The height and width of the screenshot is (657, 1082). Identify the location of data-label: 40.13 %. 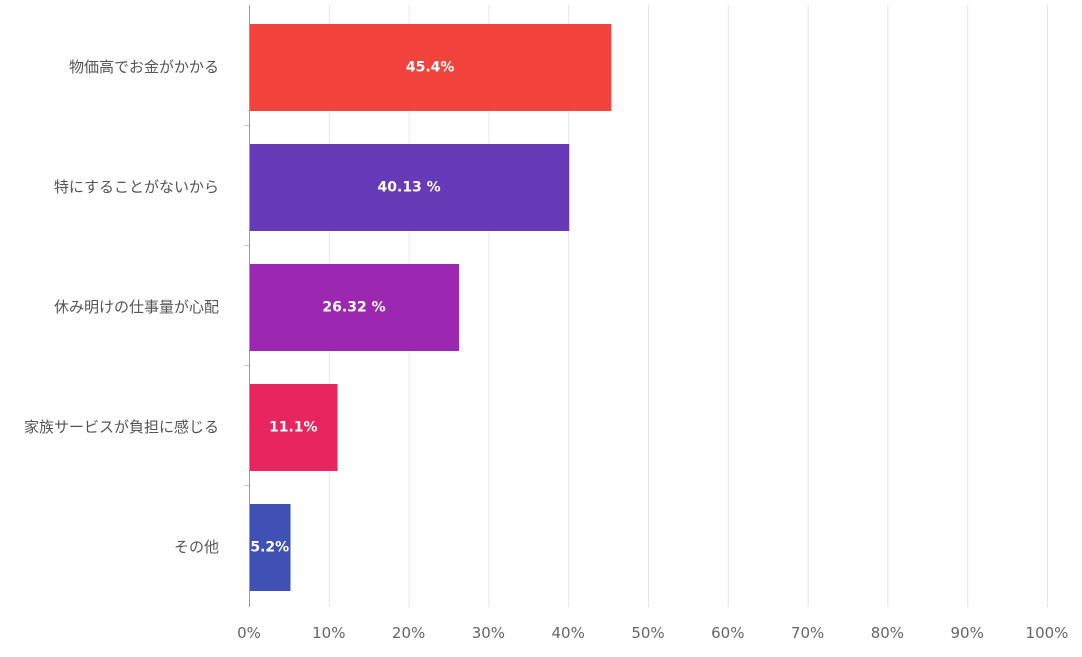
(409, 188).